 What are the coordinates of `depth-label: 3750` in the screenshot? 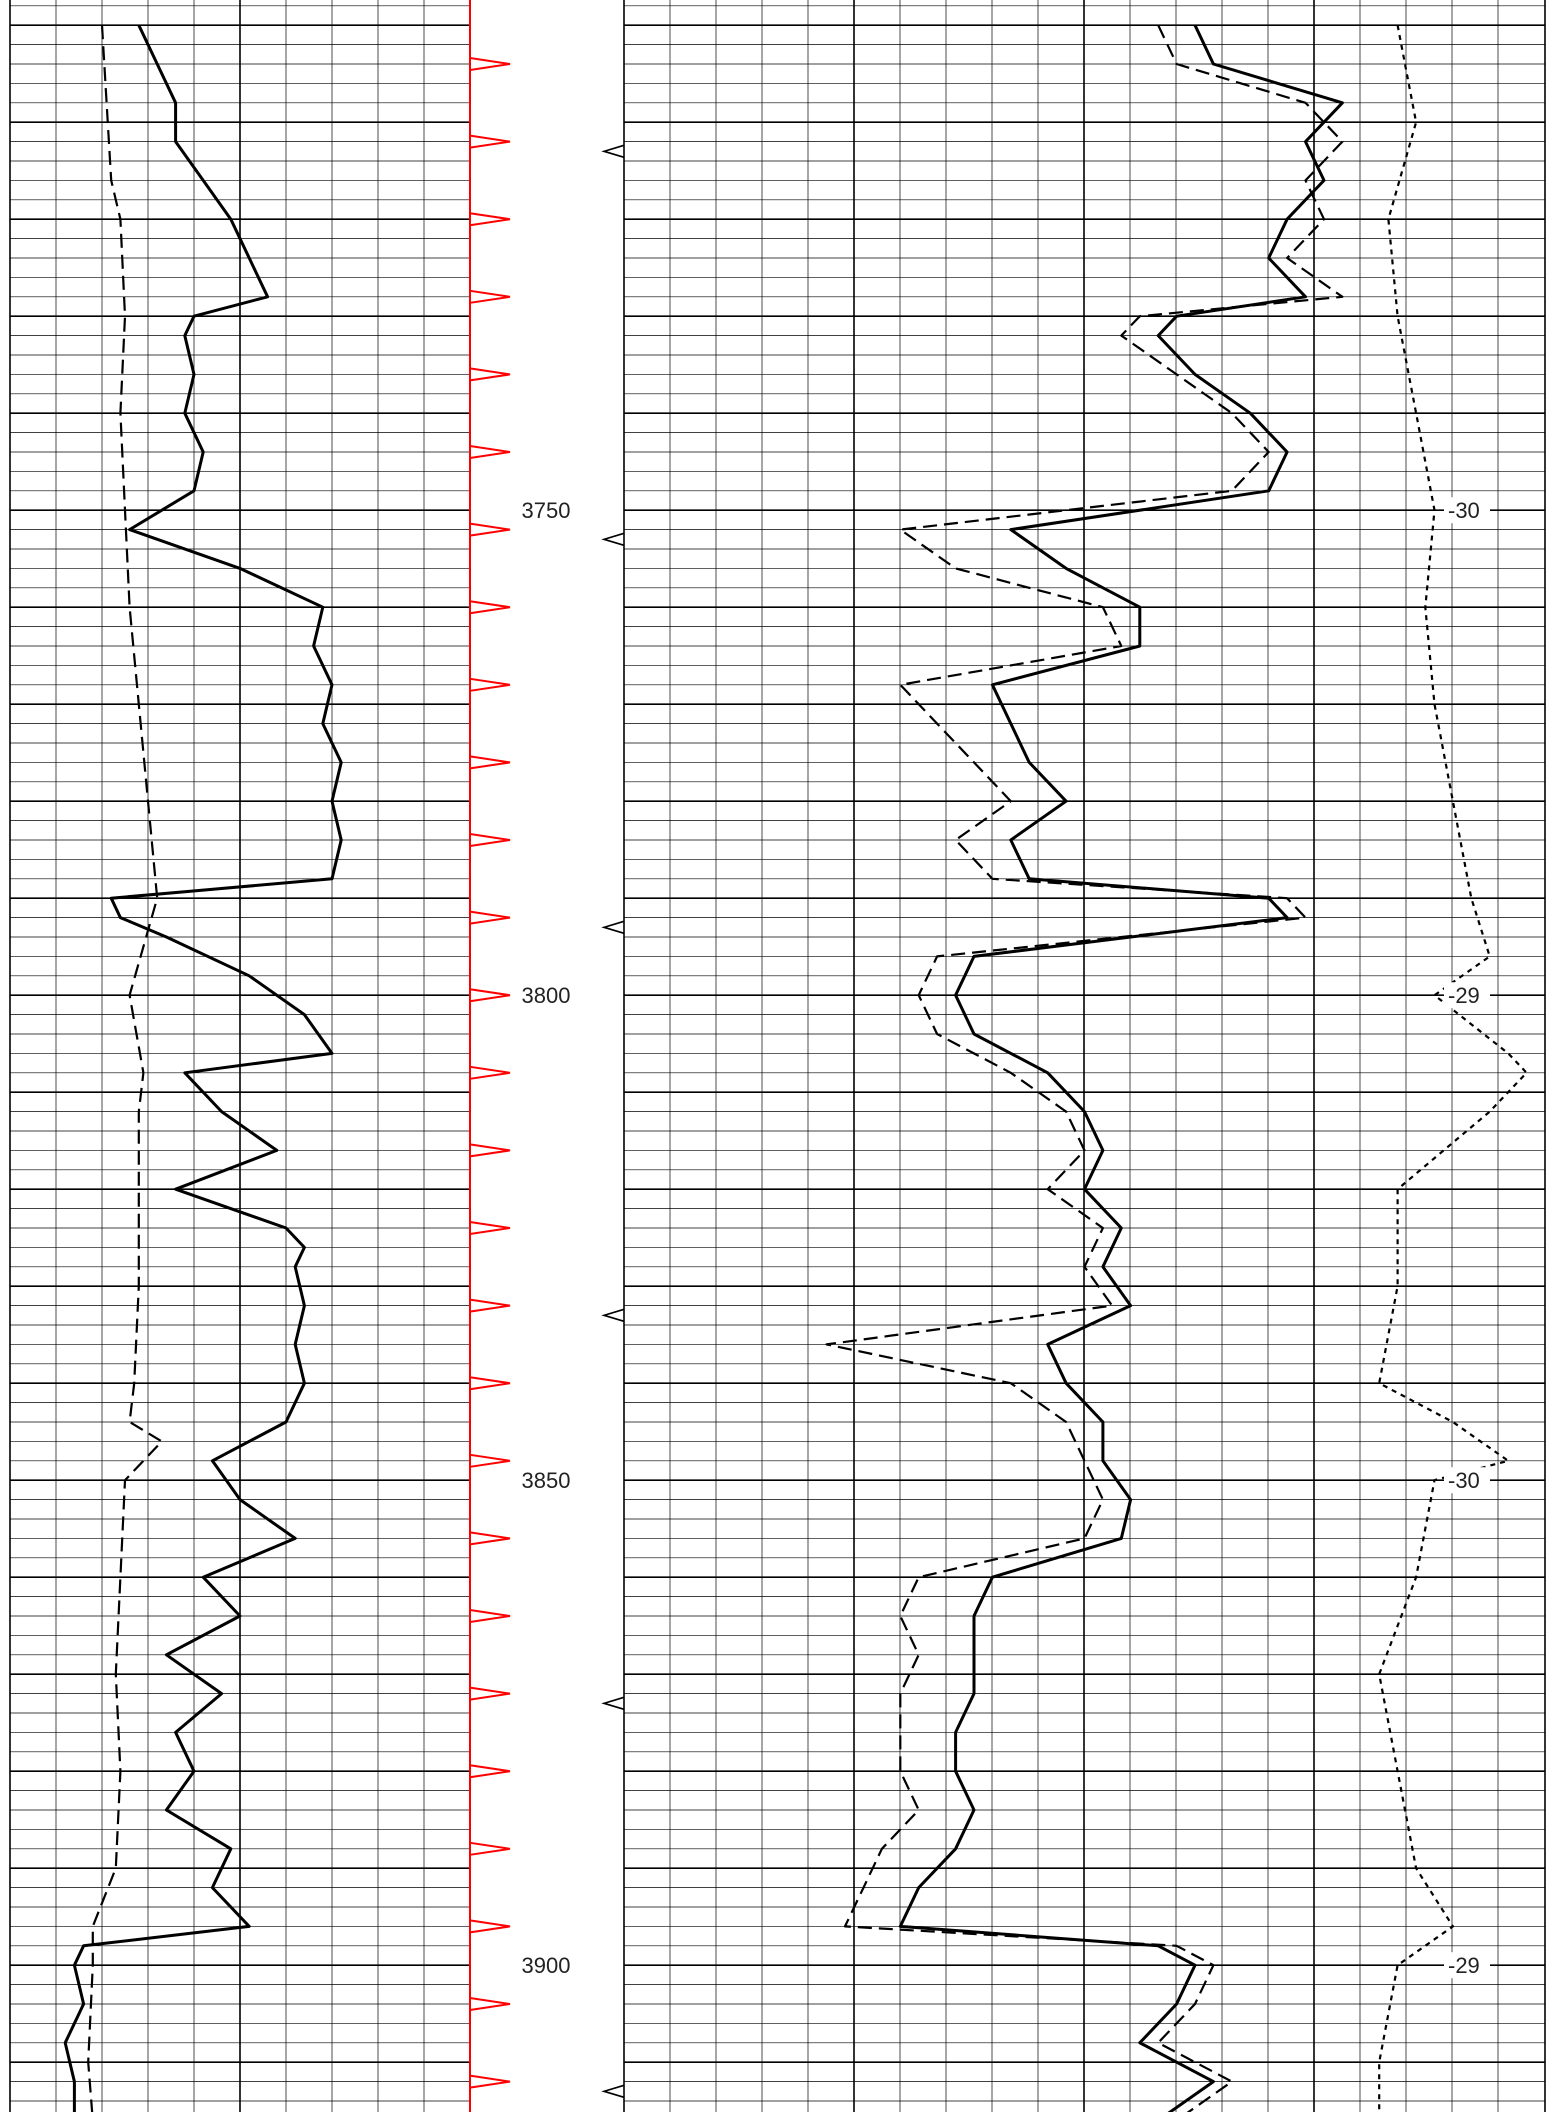 It's located at (546, 510).